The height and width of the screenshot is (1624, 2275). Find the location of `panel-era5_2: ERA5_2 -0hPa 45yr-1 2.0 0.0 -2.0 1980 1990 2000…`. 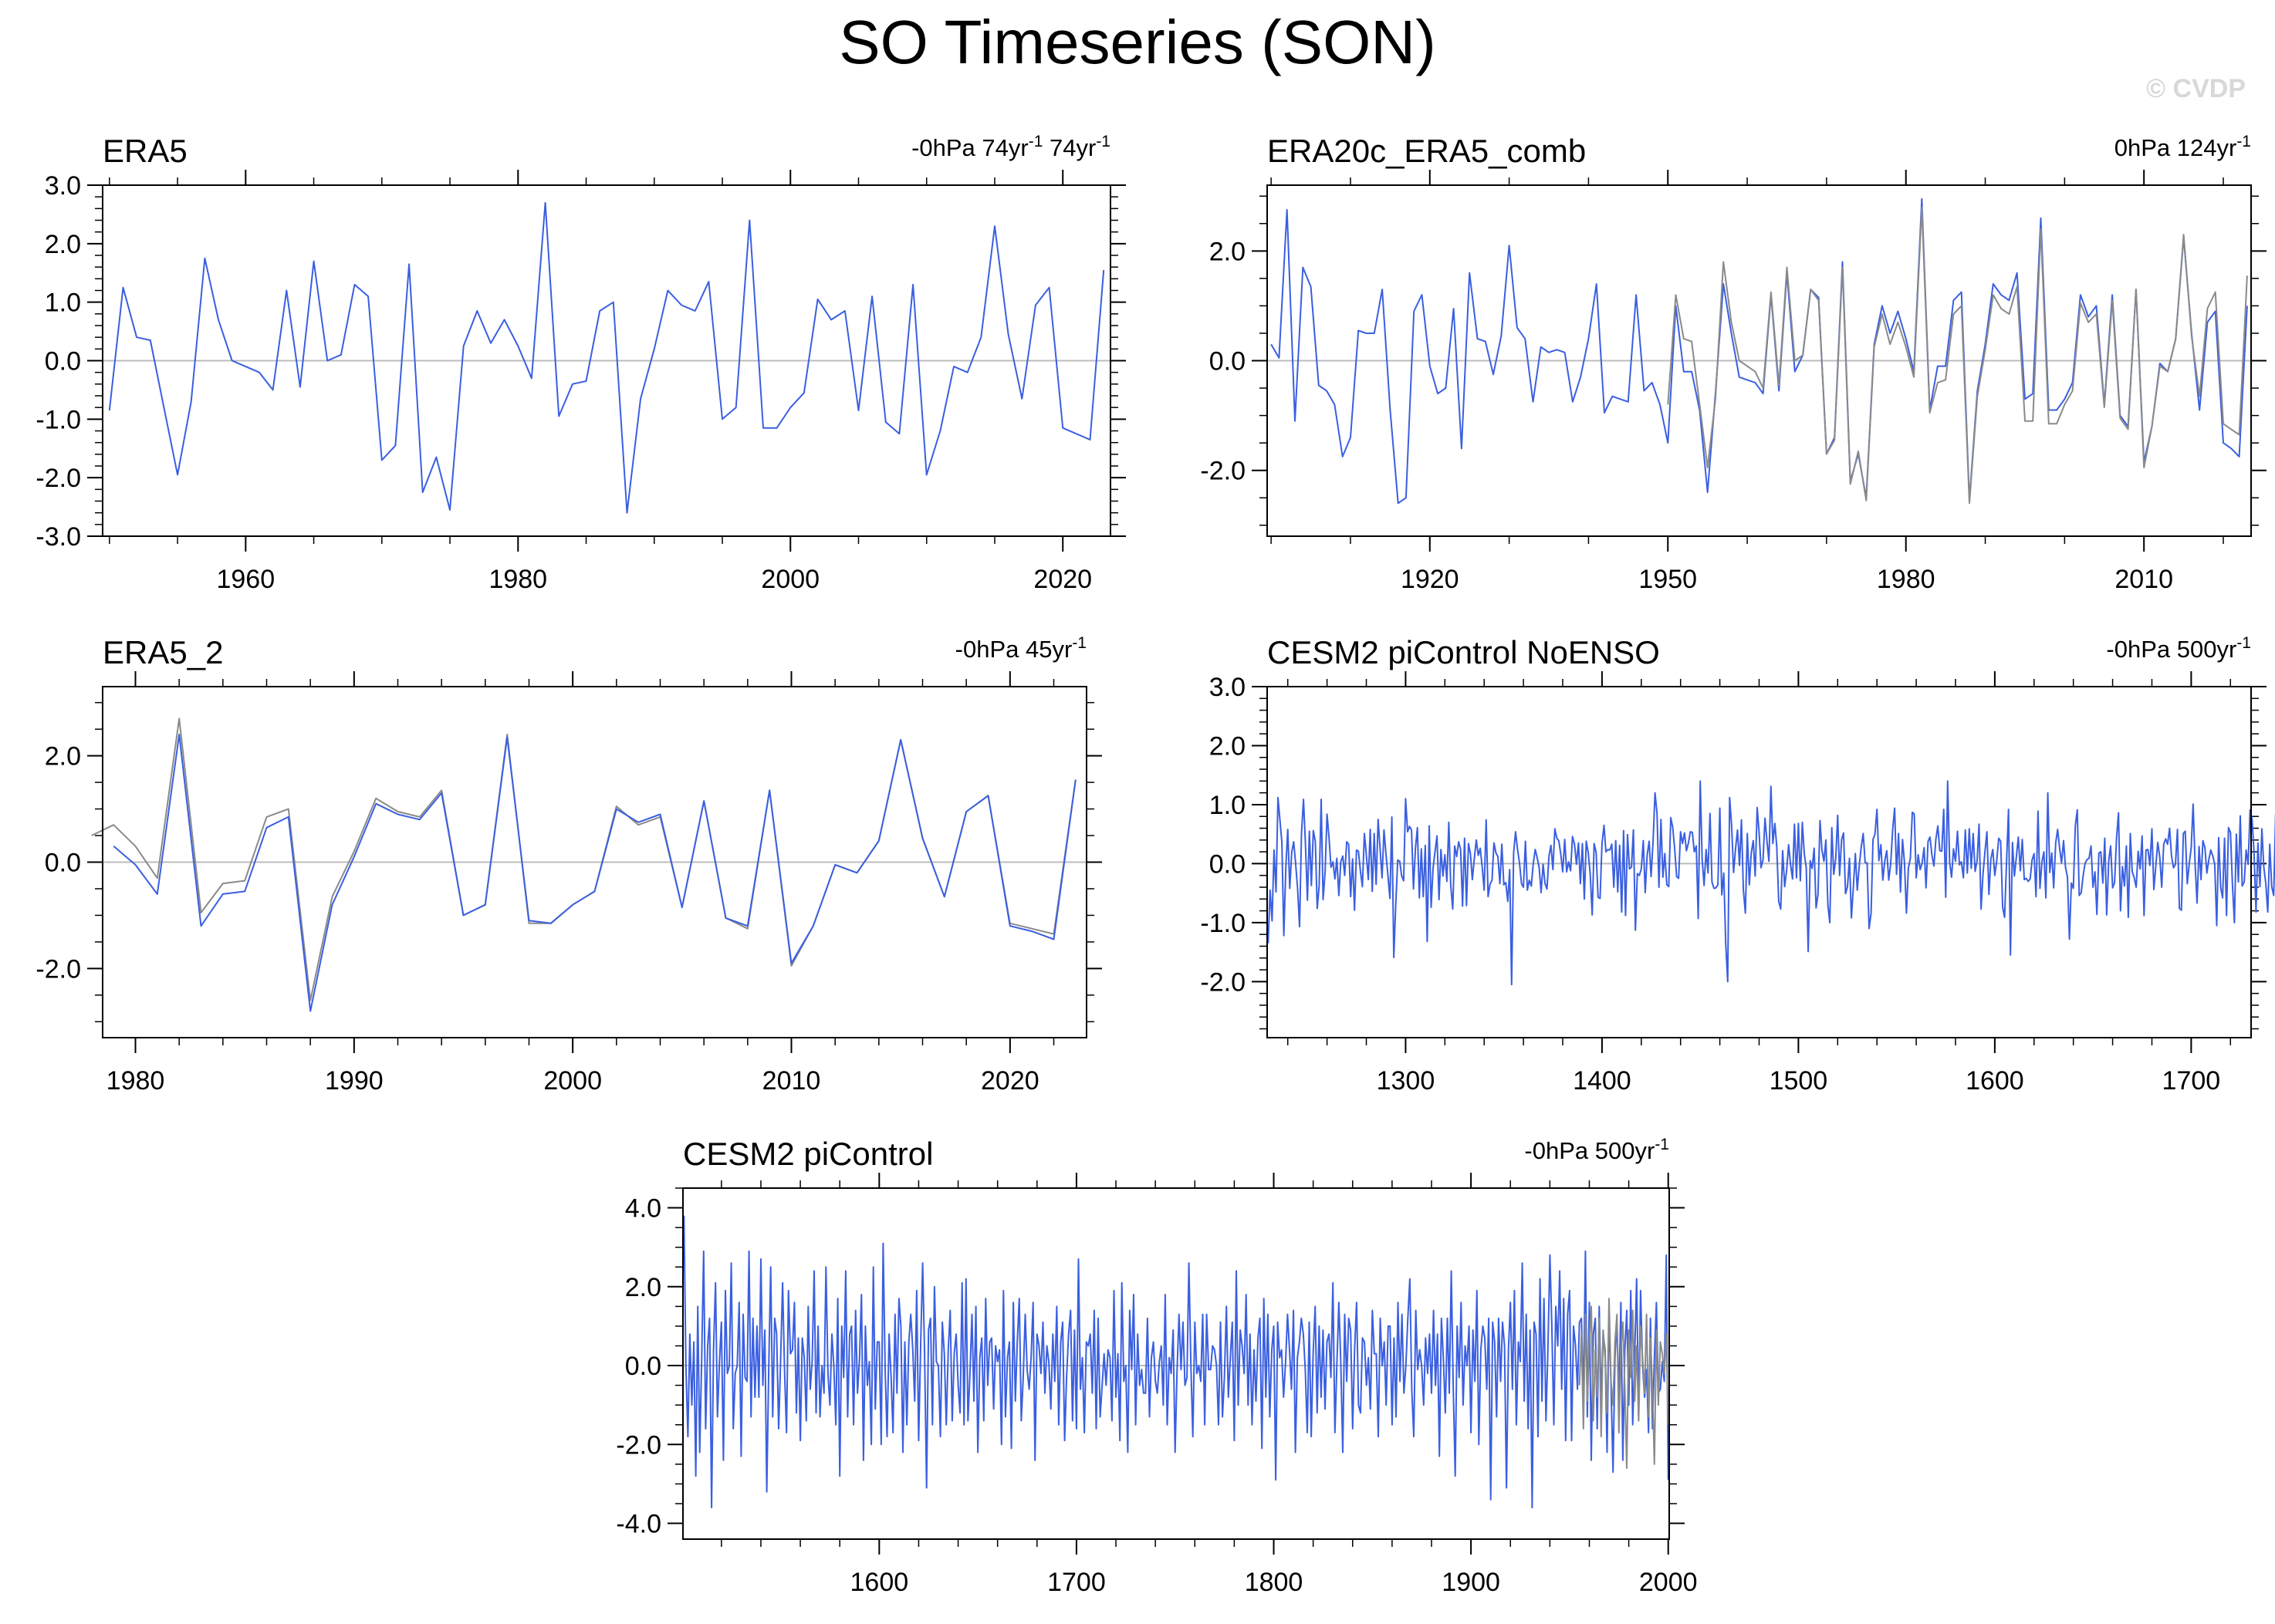

panel-era5_2: ERA5_2 -0hPa 45yr-1 2.0 0.0 -2.0 1980 1990 2000… is located at coordinates (568, 865).